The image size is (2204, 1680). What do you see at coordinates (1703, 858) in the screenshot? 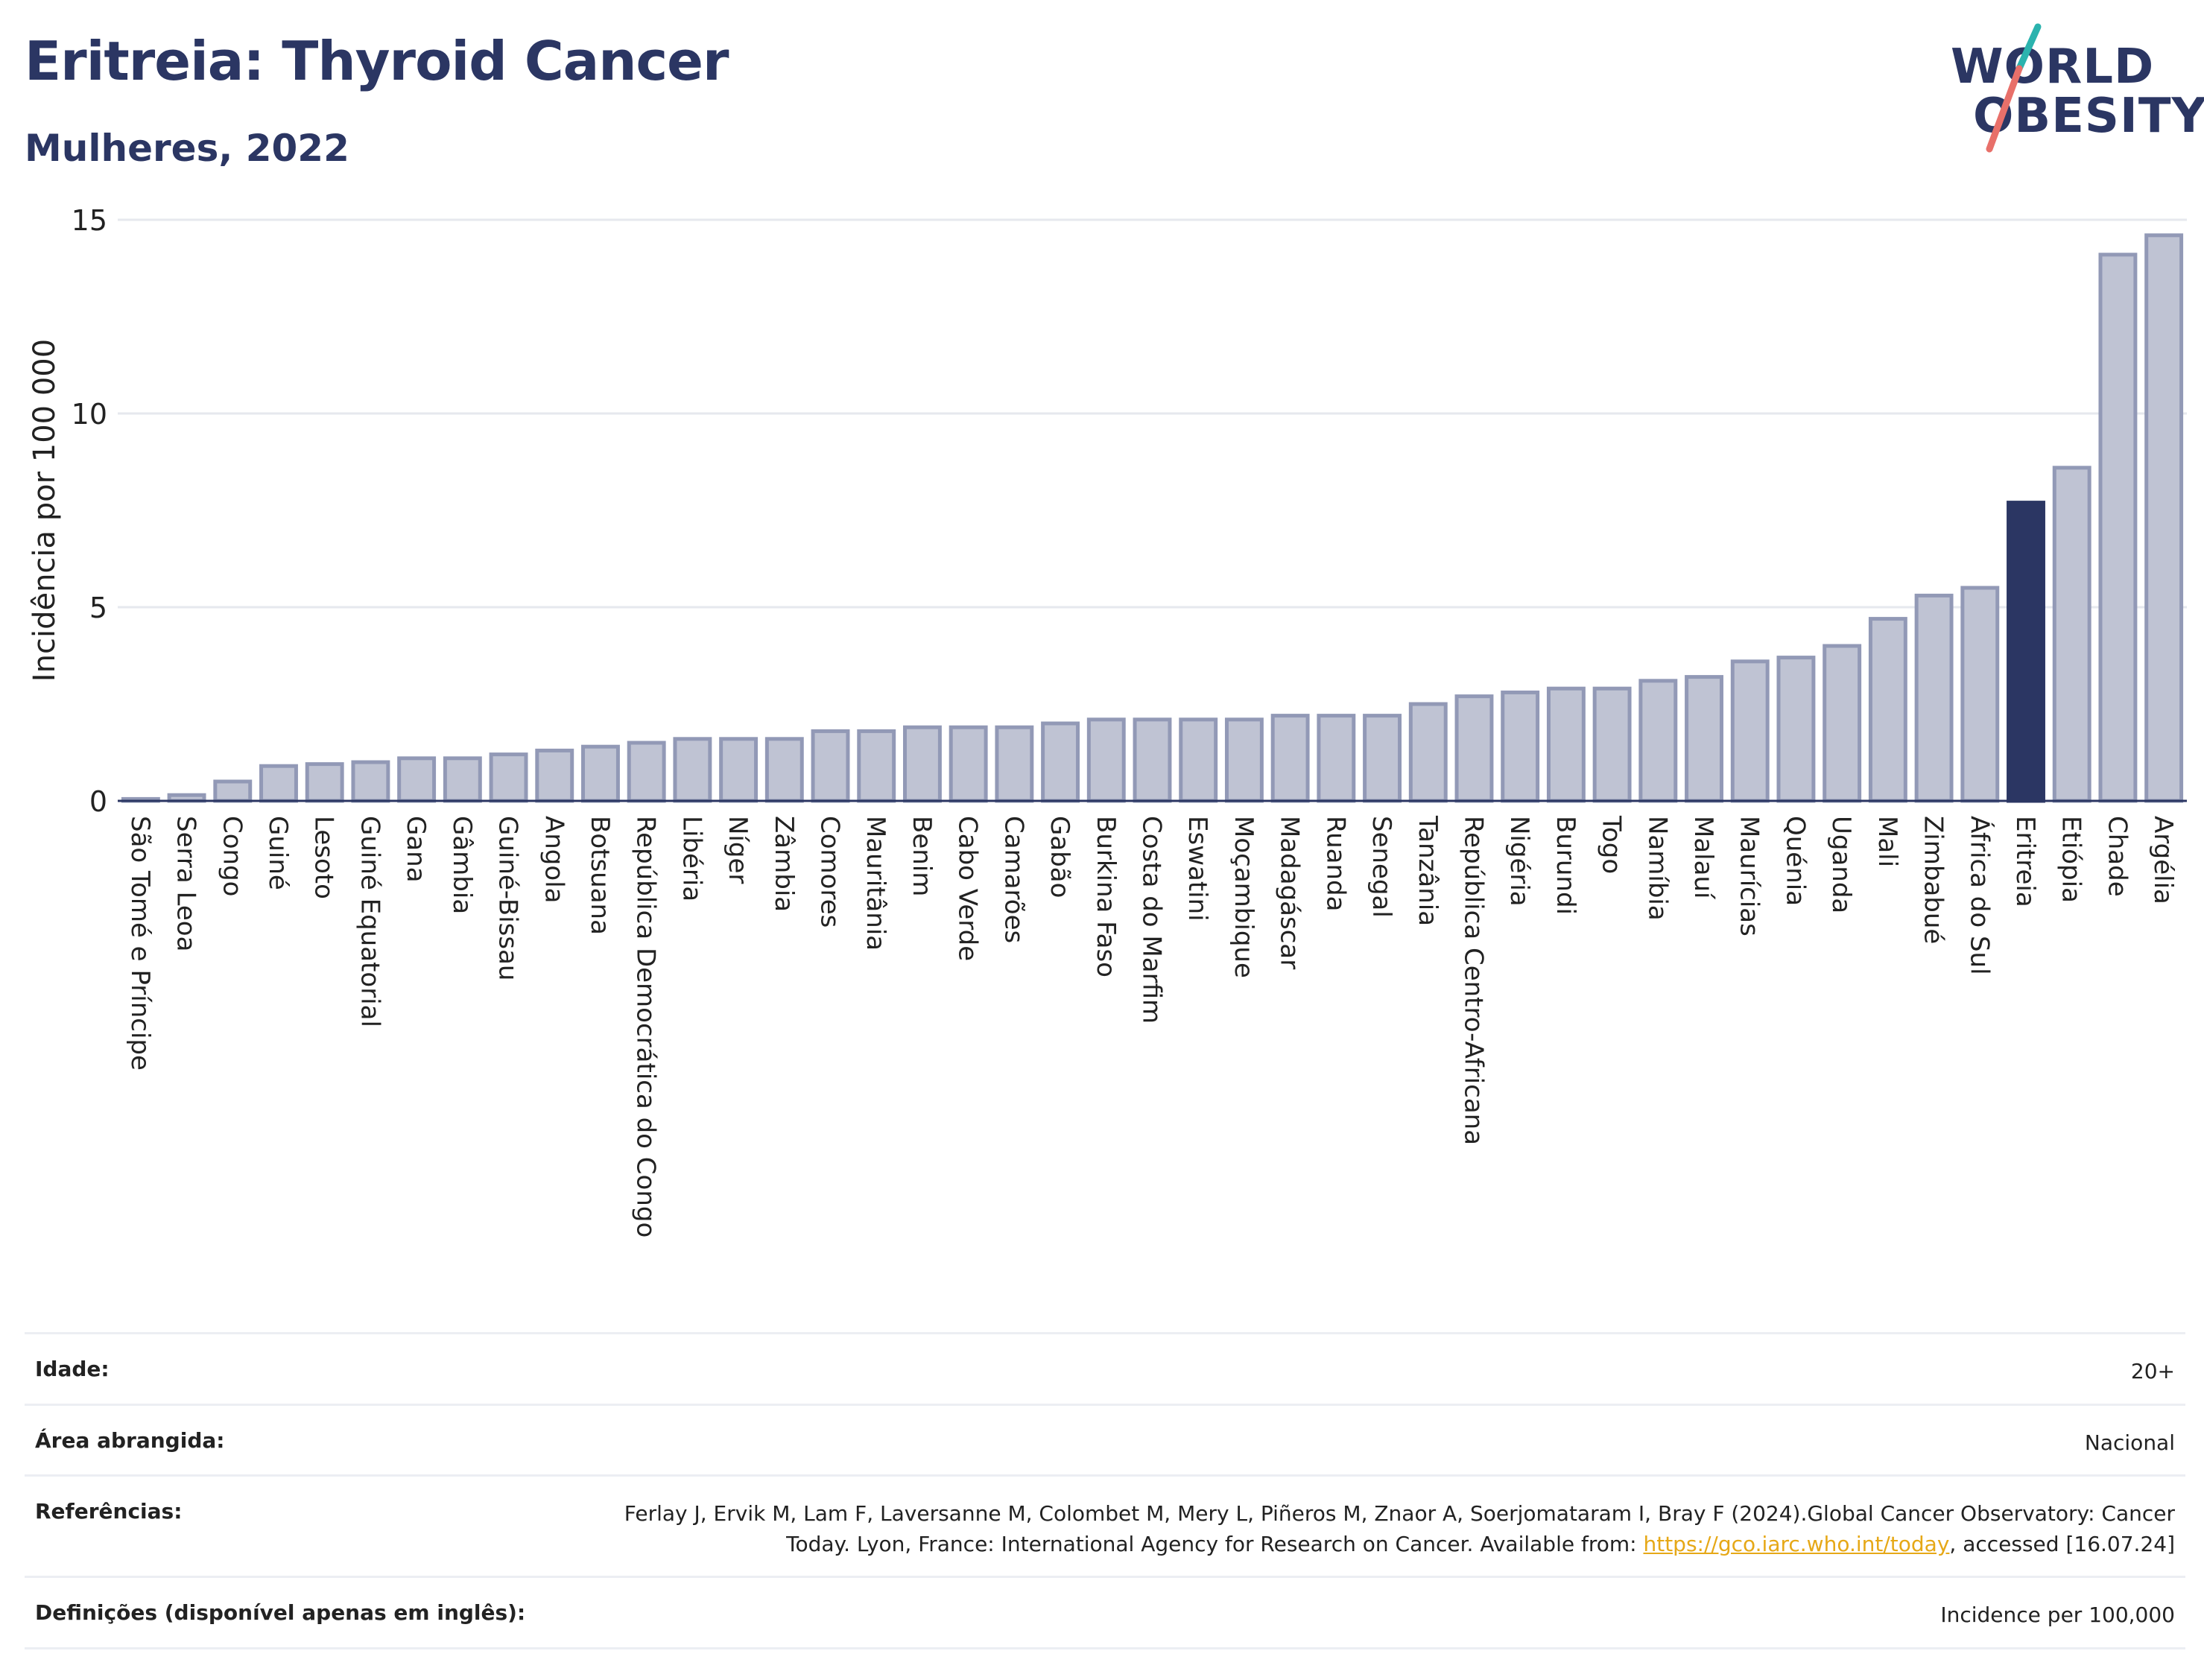
I see `x-tick-label: Malauí` at bounding box center [1703, 858].